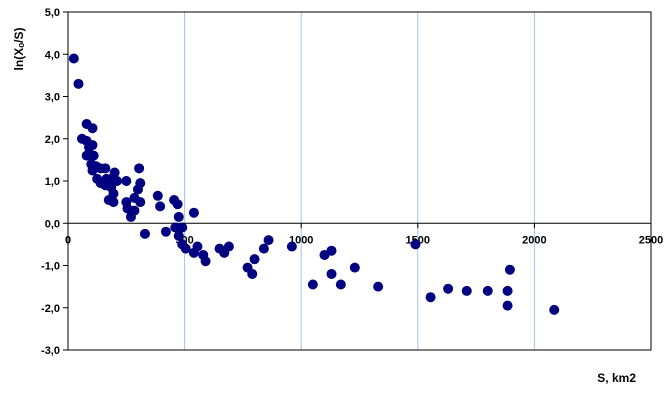  What do you see at coordinates (534, 240) in the screenshot?
I see `x-tick-label: 2000` at bounding box center [534, 240].